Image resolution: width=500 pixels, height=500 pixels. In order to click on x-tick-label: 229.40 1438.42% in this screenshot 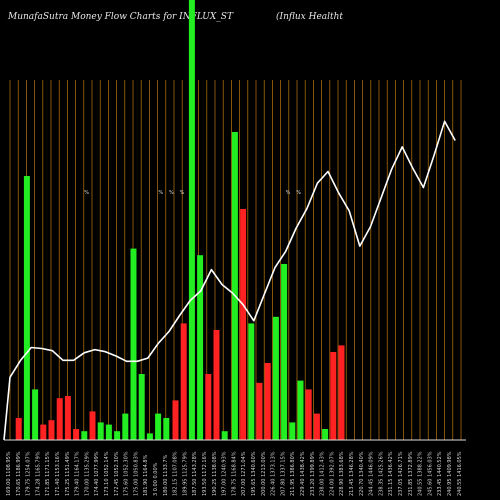, I will do `click(303, 473)`.